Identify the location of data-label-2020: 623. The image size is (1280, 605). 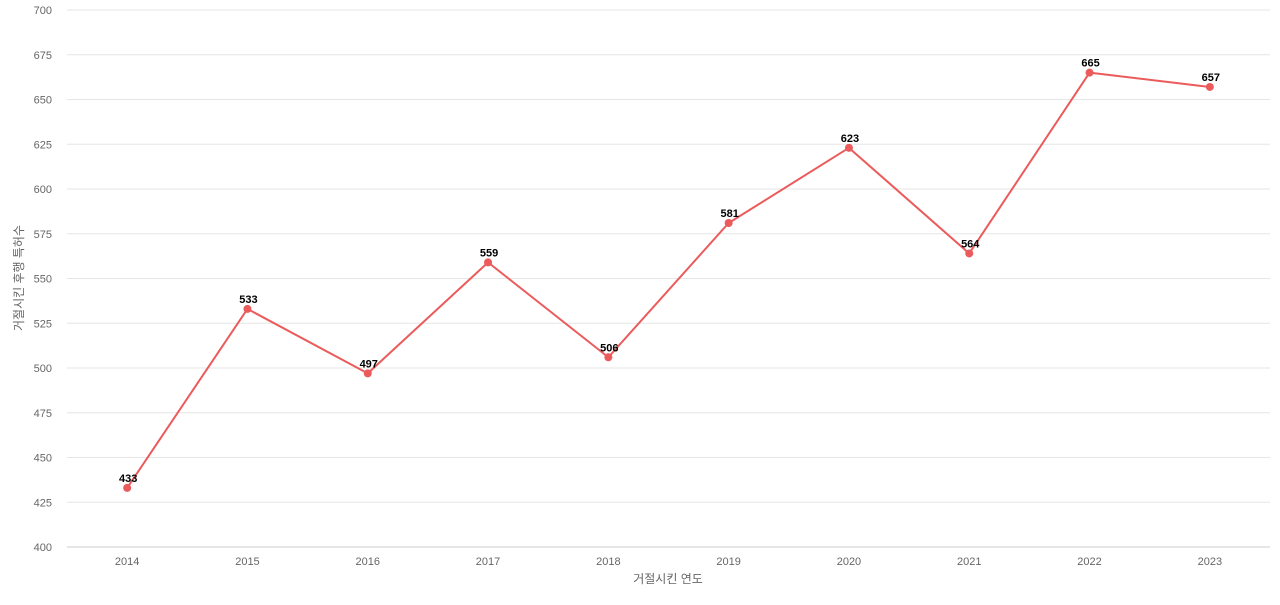
(850, 139).